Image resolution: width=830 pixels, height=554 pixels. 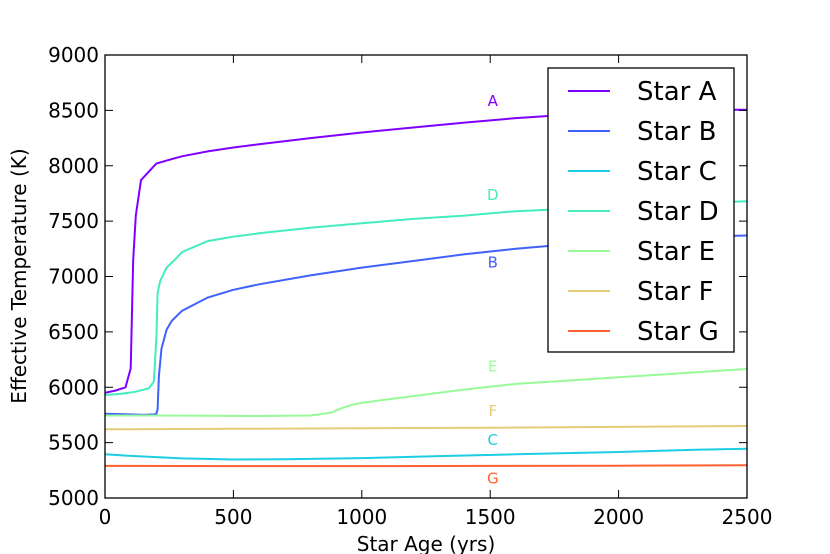 I want to click on annotation-e: E, so click(x=492, y=367).